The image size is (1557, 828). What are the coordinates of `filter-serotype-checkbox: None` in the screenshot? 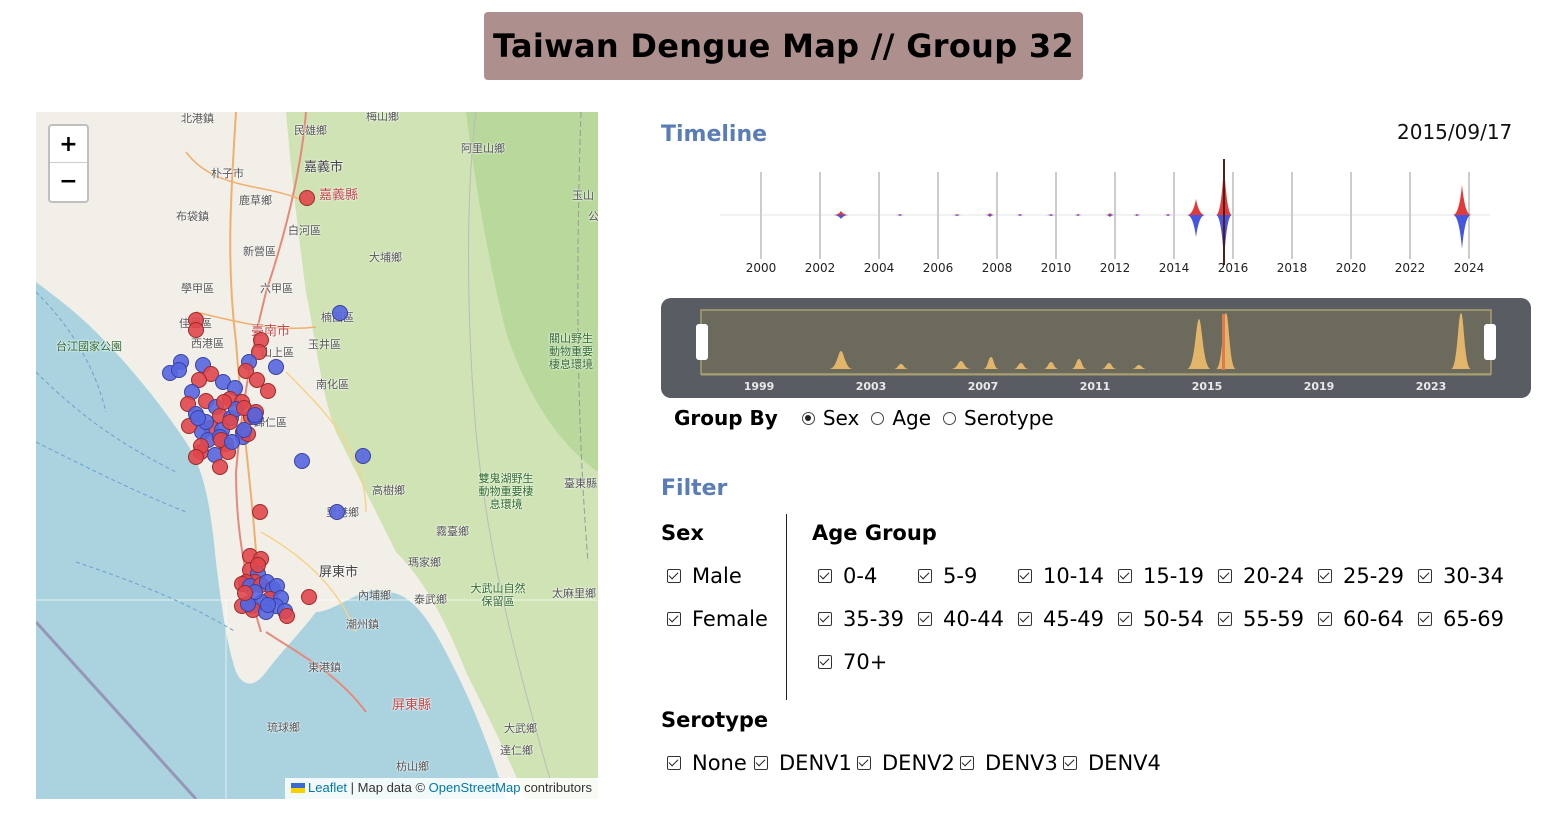 It's located at (707, 763).